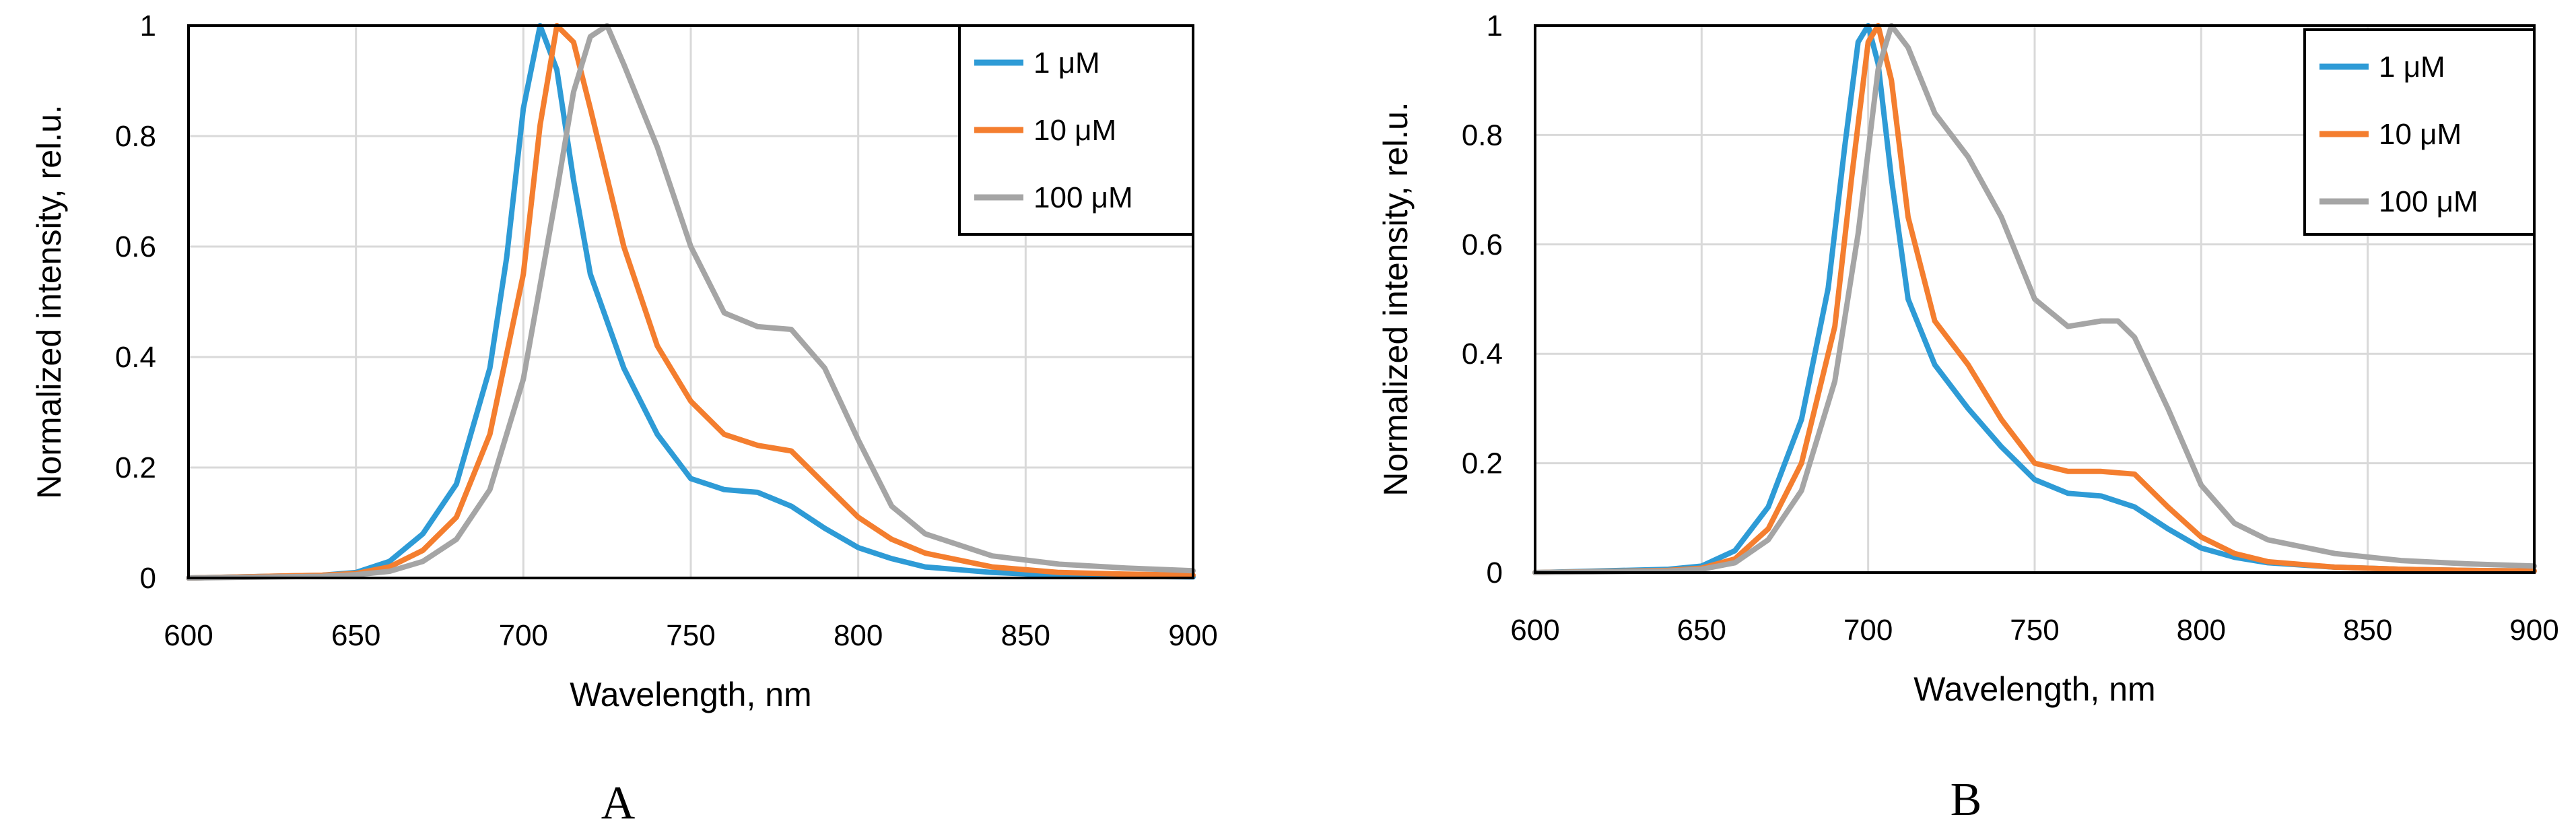 Image resolution: width=2576 pixels, height=838 pixels. I want to click on panel-label: B, so click(1967, 800).